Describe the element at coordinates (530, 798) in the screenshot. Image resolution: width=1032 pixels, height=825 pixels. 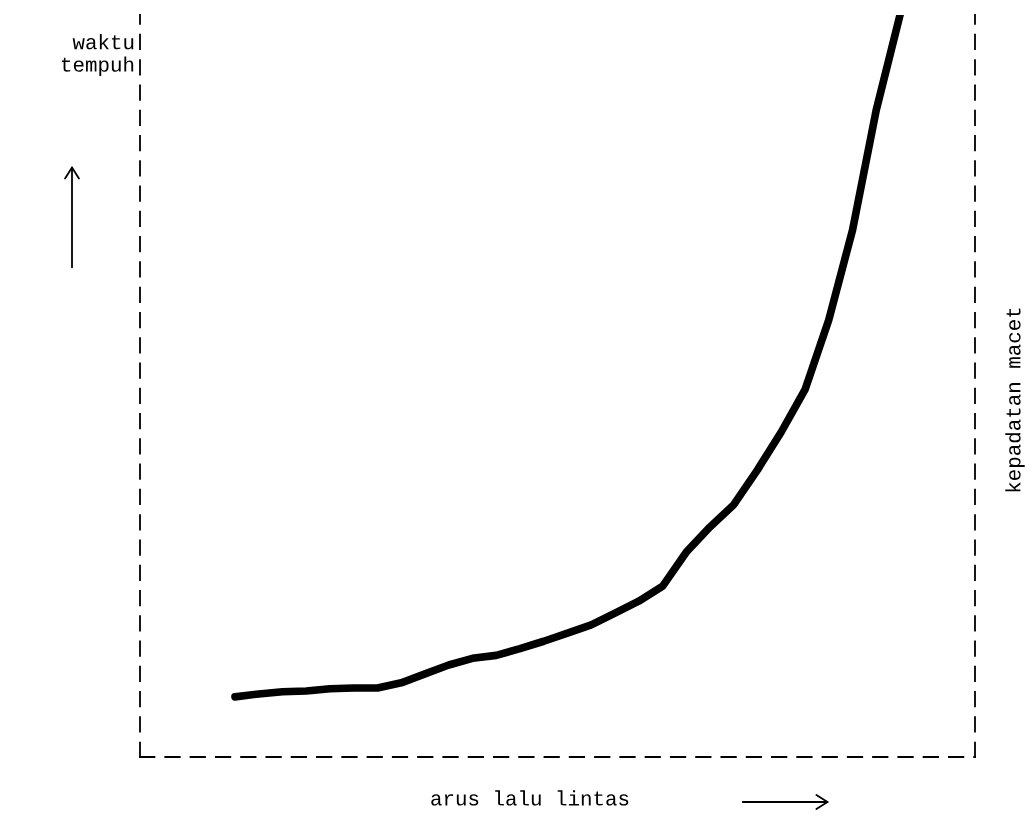
I see `x-axis-title: arus lalu lintas` at that location.